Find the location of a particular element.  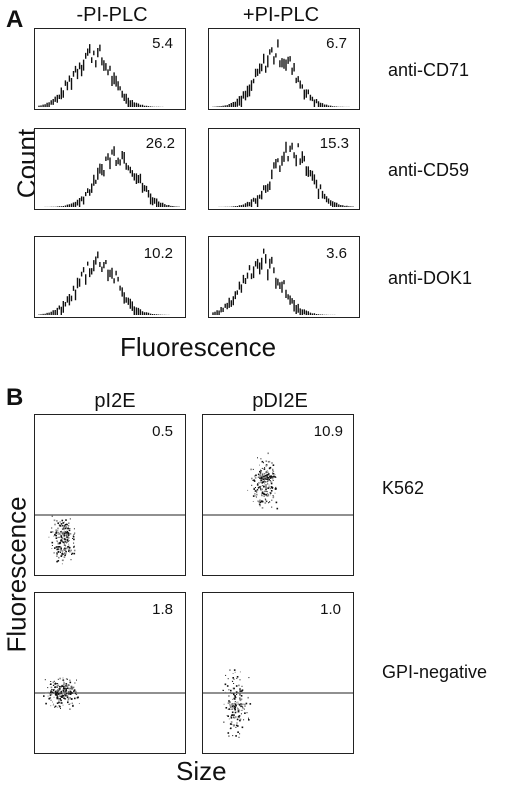

scatter-k562-pdi2e-svg is located at coordinates (278, 484).